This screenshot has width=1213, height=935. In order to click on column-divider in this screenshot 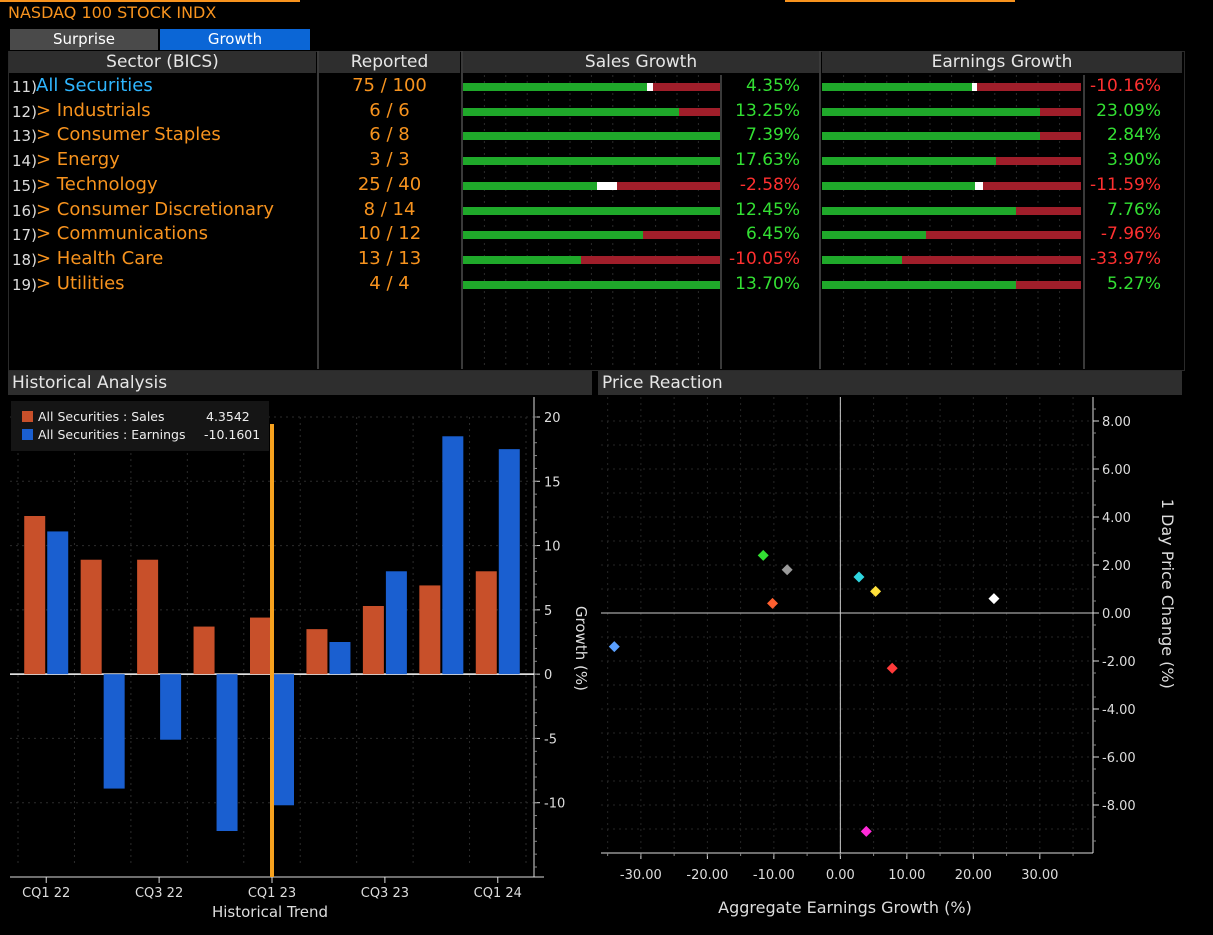, I will do `click(1084, 222)`.